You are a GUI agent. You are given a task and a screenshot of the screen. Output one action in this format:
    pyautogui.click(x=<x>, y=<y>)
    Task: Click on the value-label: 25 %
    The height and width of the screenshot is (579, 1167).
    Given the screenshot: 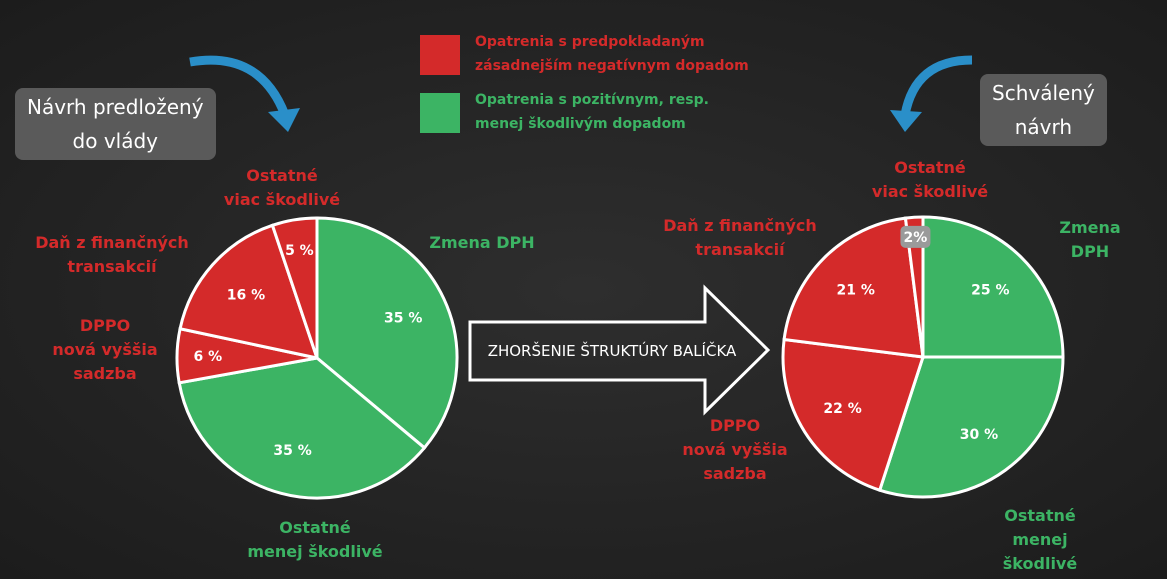 What is the action you would take?
    pyautogui.click(x=990, y=291)
    